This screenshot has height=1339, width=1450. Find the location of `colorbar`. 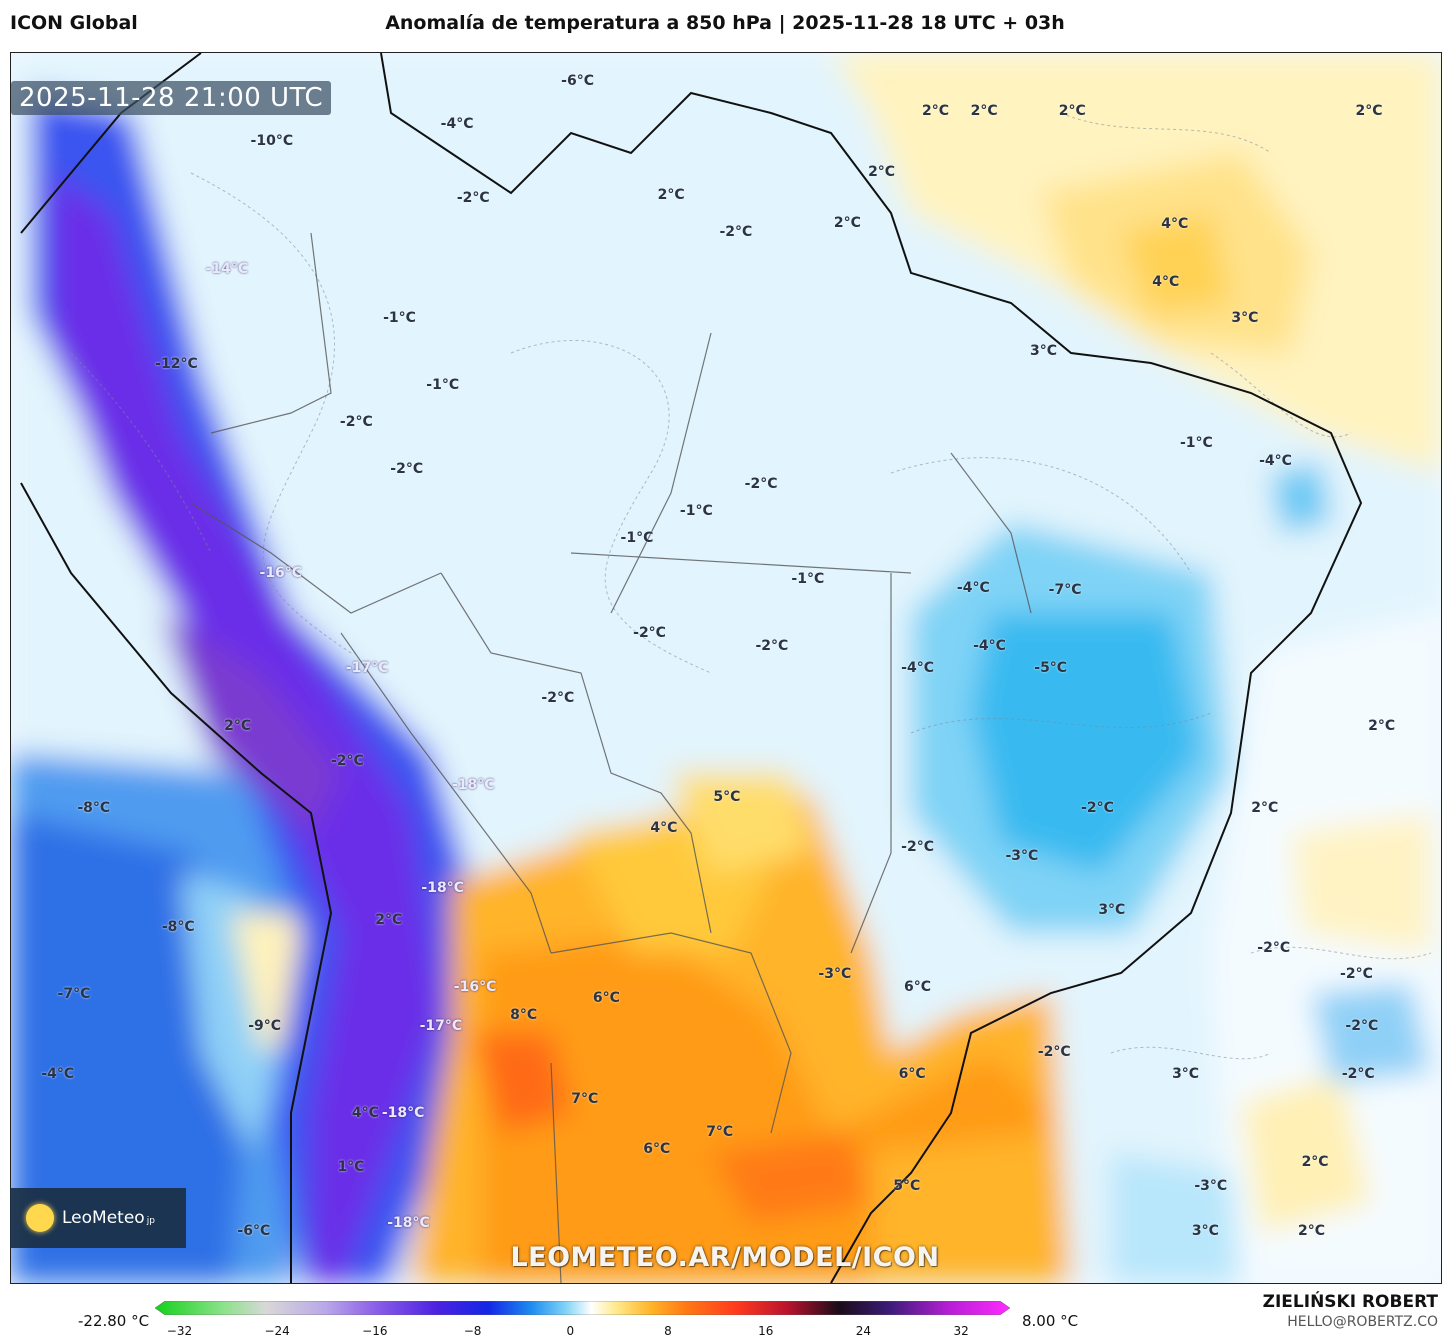

colorbar is located at coordinates (582, 1308).